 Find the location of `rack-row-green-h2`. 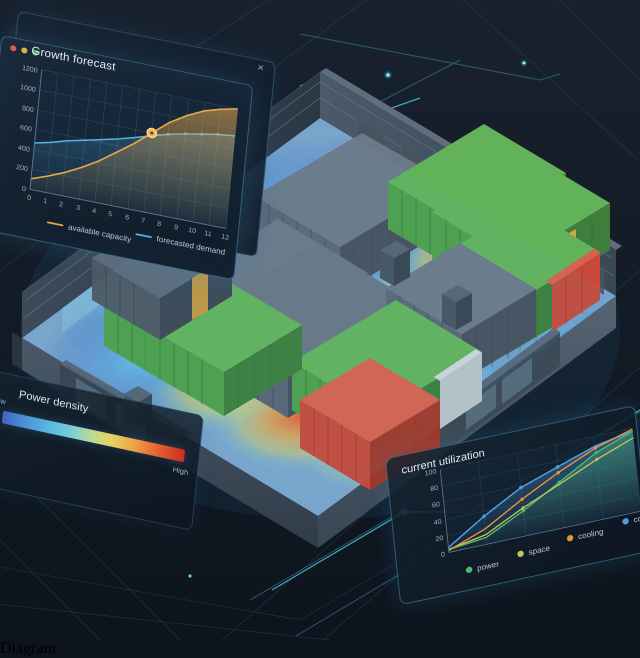

rack-row-green-h2 is located at coordinates (224, 347).